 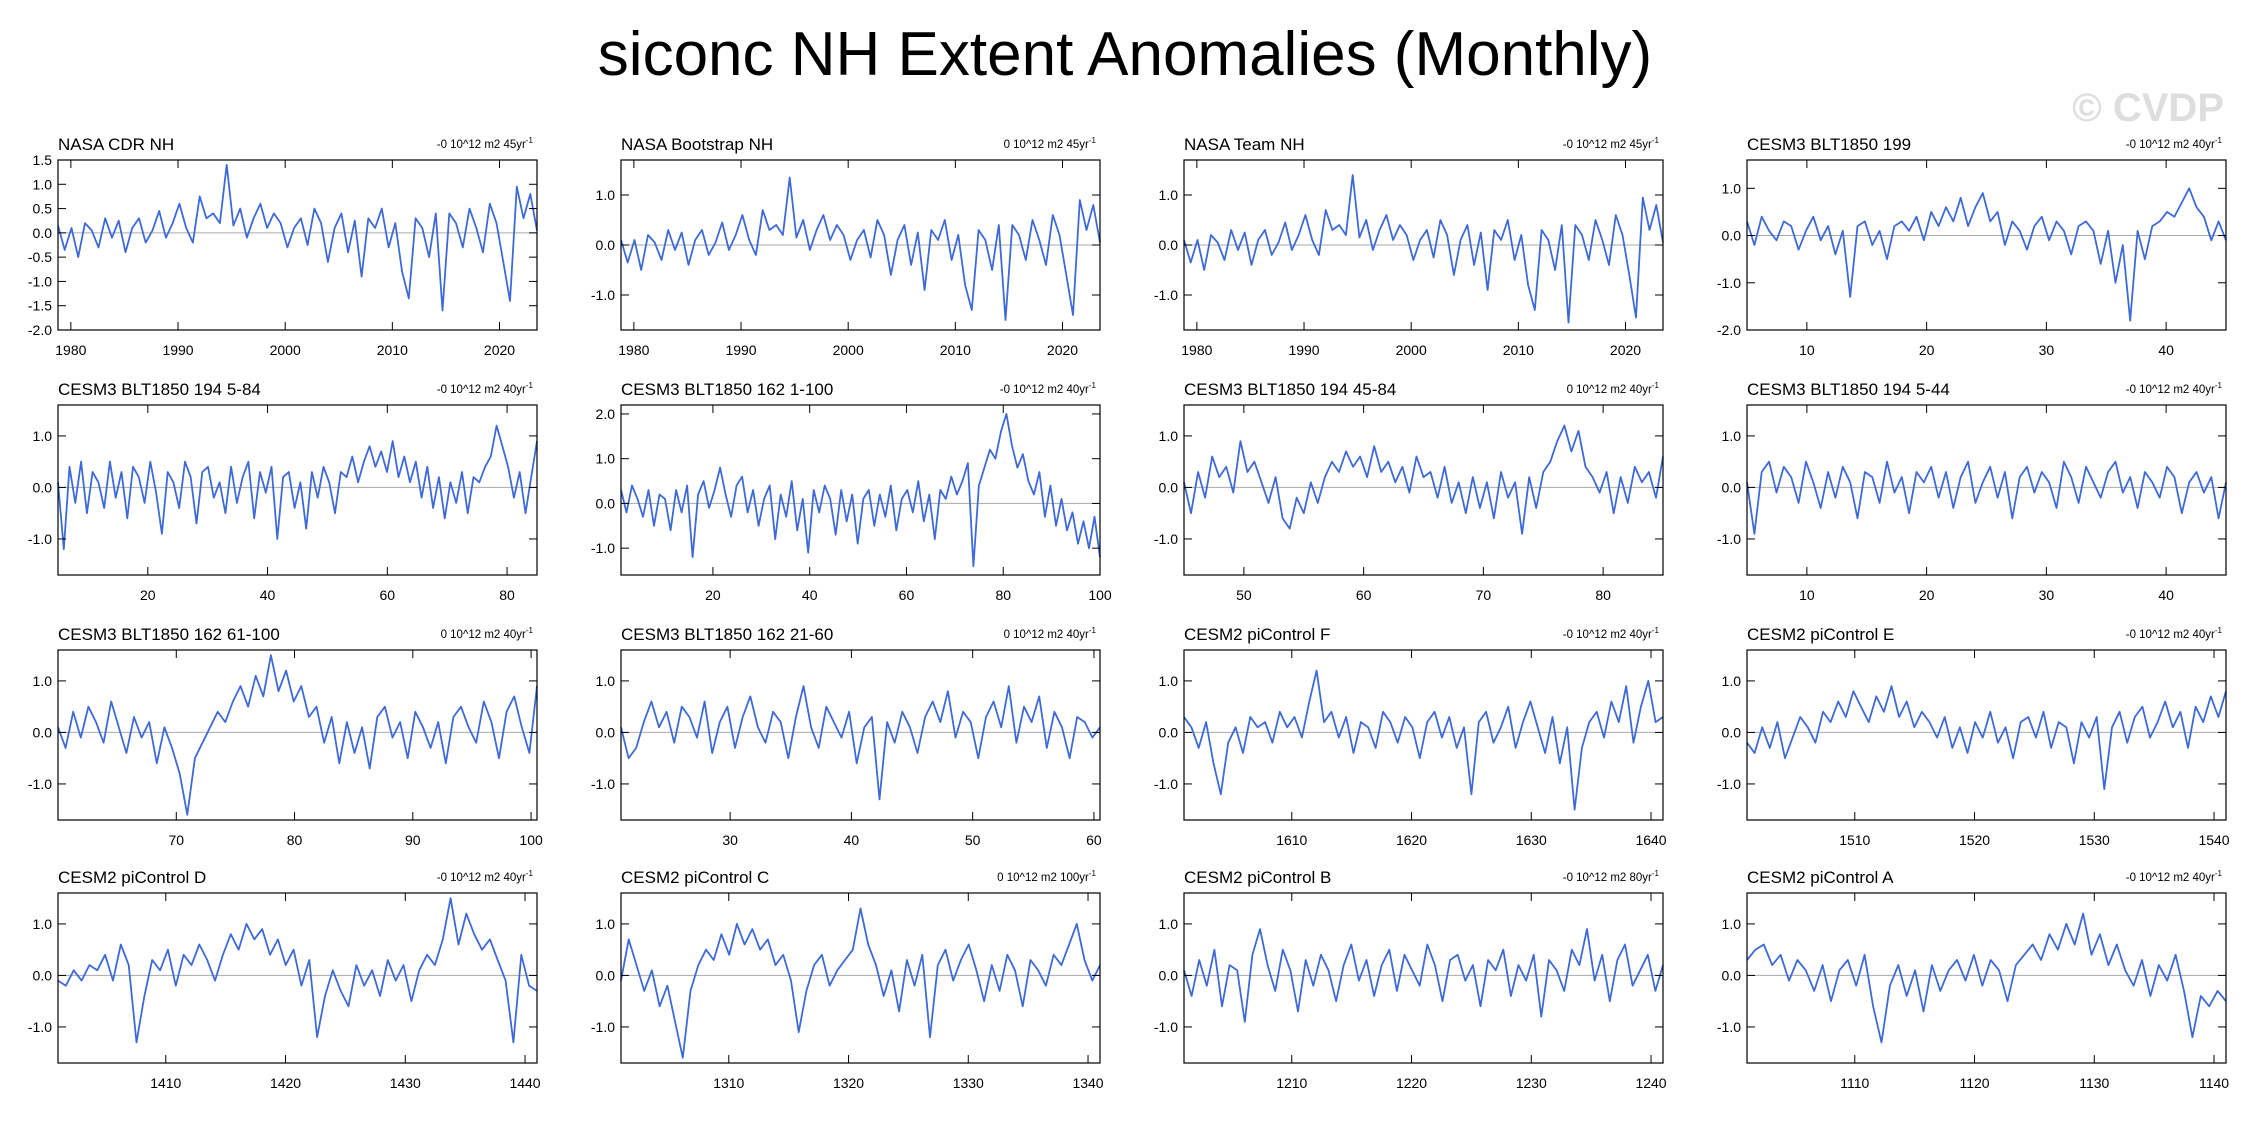 What do you see at coordinates (2214, 1083) in the screenshot?
I see `x-tick-label: 1140` at bounding box center [2214, 1083].